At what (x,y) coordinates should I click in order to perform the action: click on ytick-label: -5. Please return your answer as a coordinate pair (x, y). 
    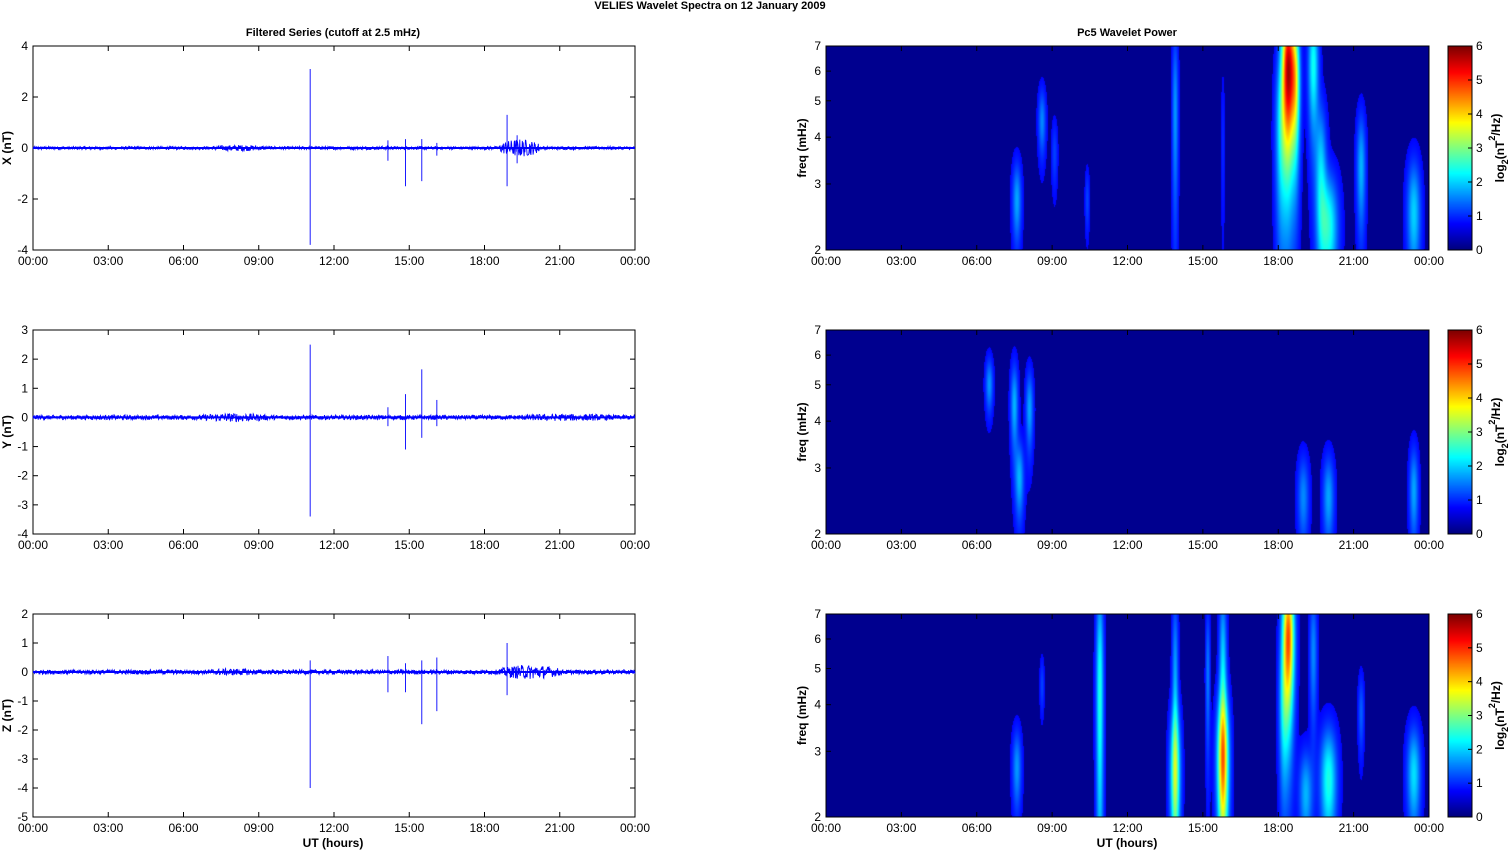
    Looking at the image, I should click on (22, 817).